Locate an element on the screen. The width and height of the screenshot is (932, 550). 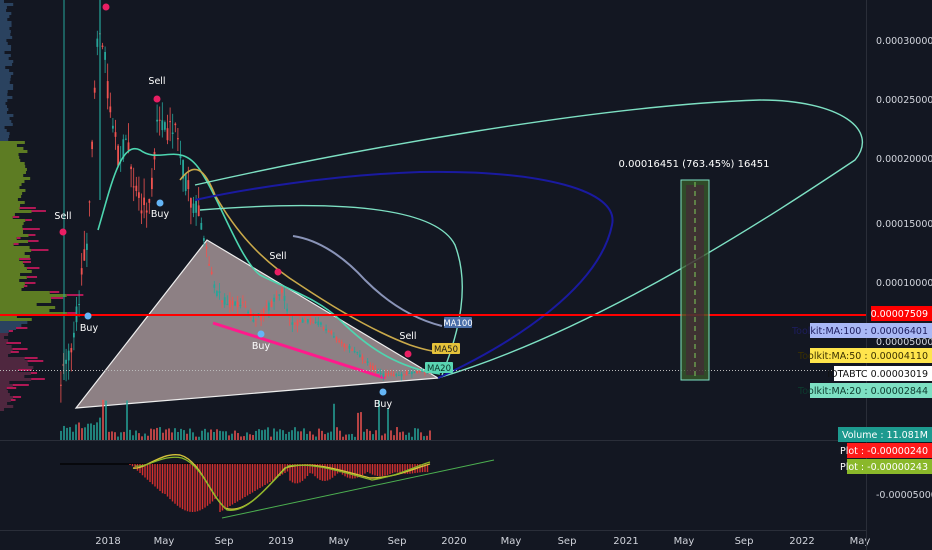
price-label: Toolkit:MA:100 : 0.00006401 is located at coordinates (859, 331).